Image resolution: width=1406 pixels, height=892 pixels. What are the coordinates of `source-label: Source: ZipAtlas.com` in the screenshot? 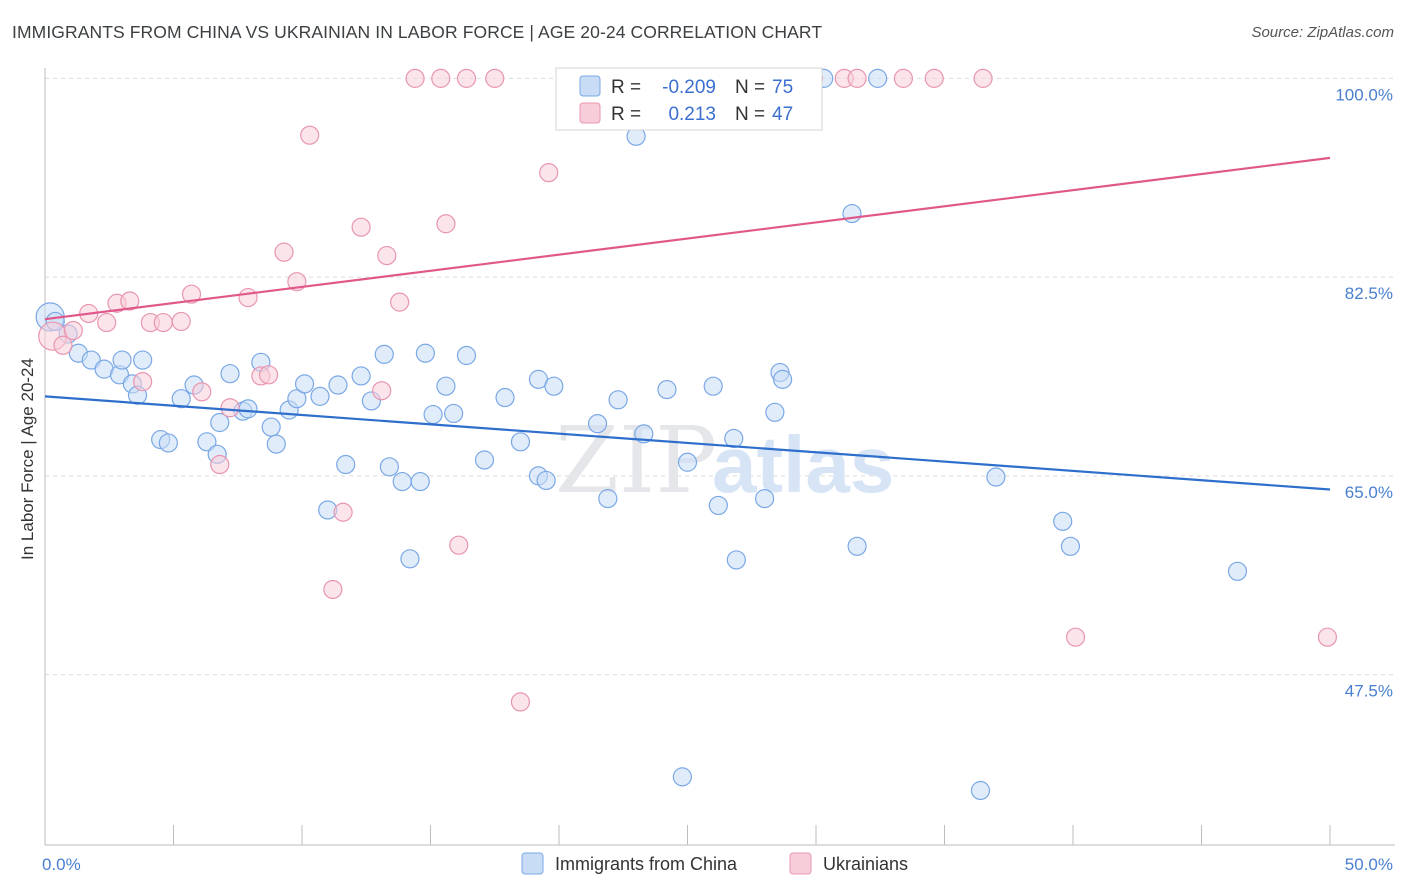 It's located at (1322, 32).